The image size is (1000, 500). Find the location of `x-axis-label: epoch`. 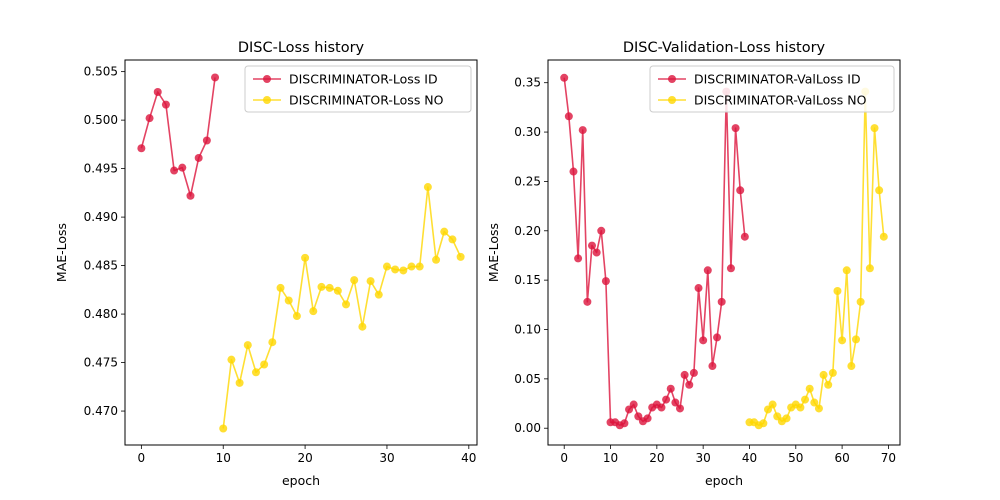

x-axis-label: epoch is located at coordinates (724, 480).